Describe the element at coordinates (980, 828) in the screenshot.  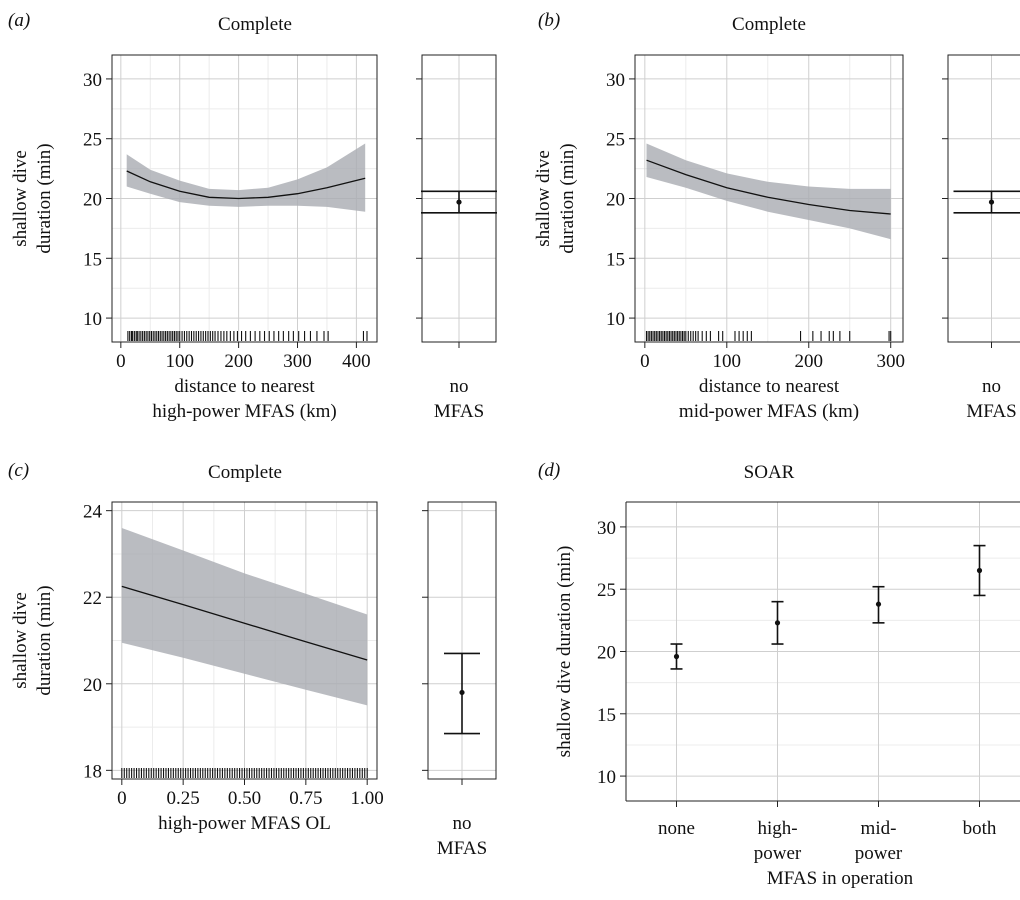
I see `x-tick-label: both` at that location.